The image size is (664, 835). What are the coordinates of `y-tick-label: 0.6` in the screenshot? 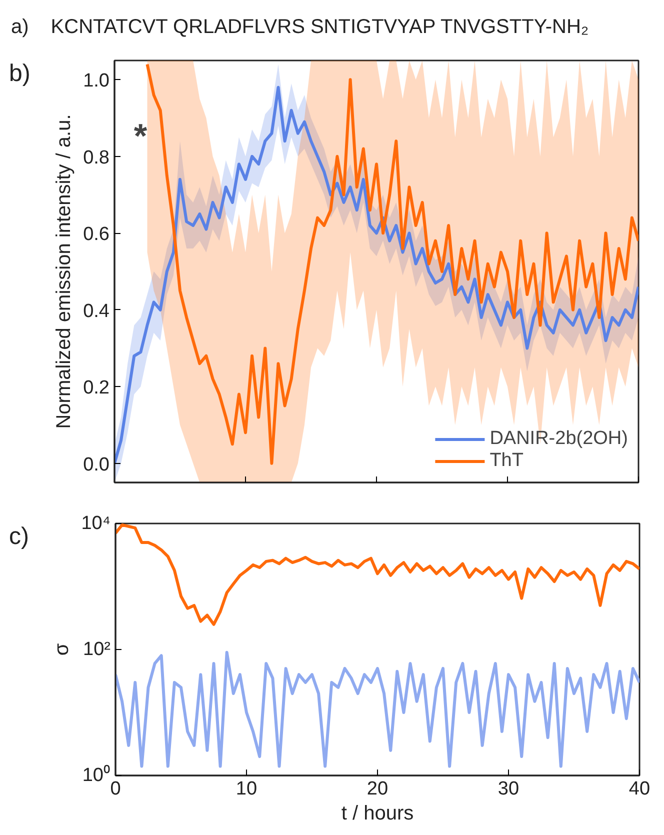 It's located at (96, 235).